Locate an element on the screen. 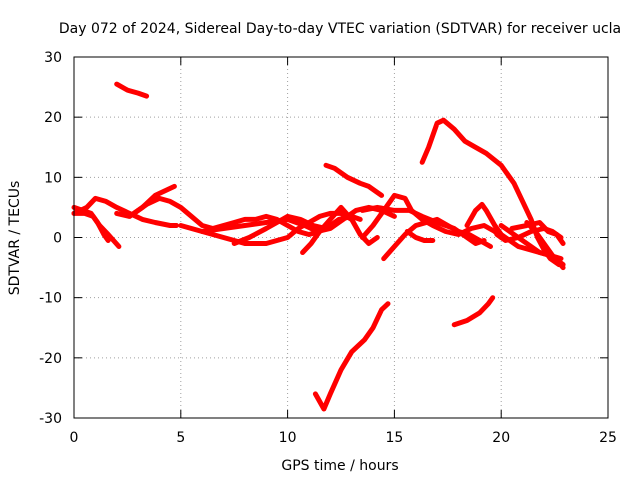 The image size is (640, 480). y-tick-label: 10 is located at coordinates (53, 178).